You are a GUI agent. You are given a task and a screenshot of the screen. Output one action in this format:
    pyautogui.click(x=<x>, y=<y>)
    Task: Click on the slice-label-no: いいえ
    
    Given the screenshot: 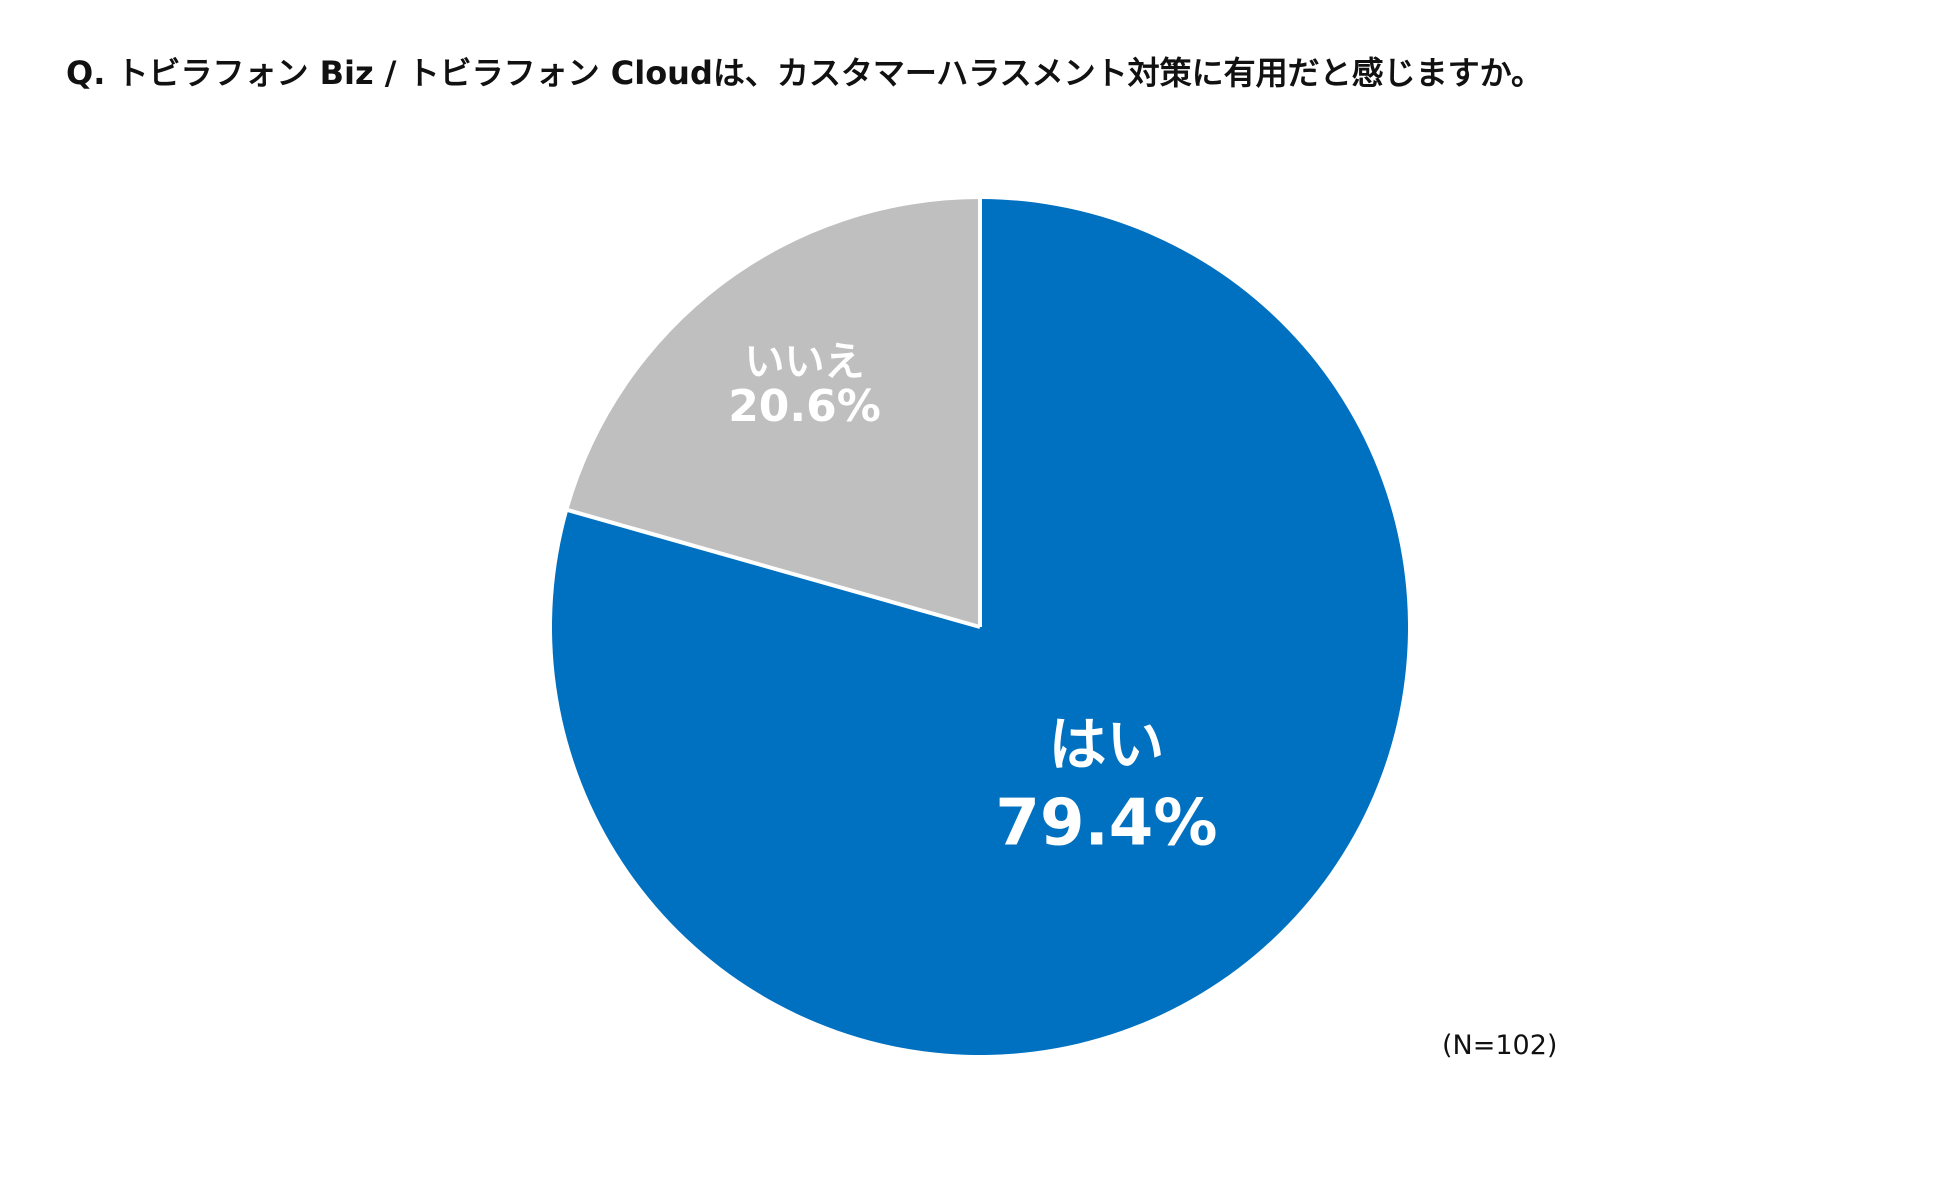 What is the action you would take?
    pyautogui.click(x=805, y=362)
    